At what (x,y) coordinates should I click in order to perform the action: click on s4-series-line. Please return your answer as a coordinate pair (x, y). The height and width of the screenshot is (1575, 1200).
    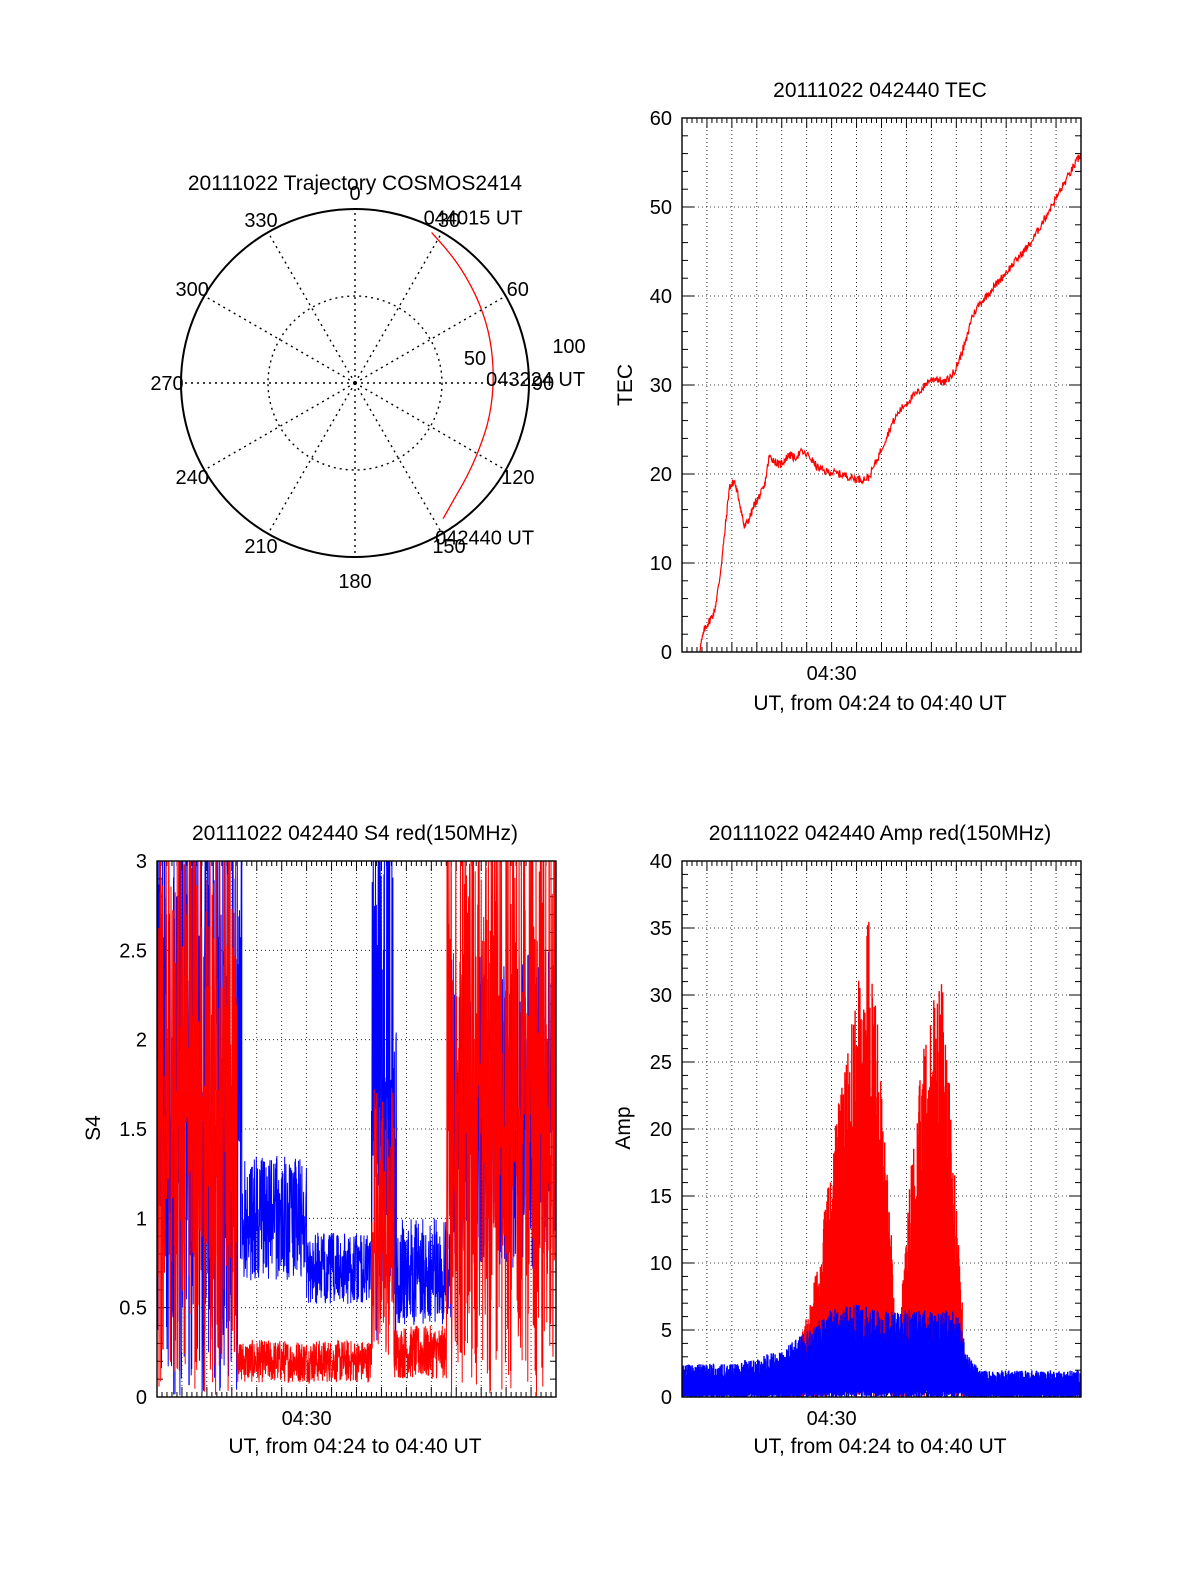
    Looking at the image, I should click on (356, 1129).